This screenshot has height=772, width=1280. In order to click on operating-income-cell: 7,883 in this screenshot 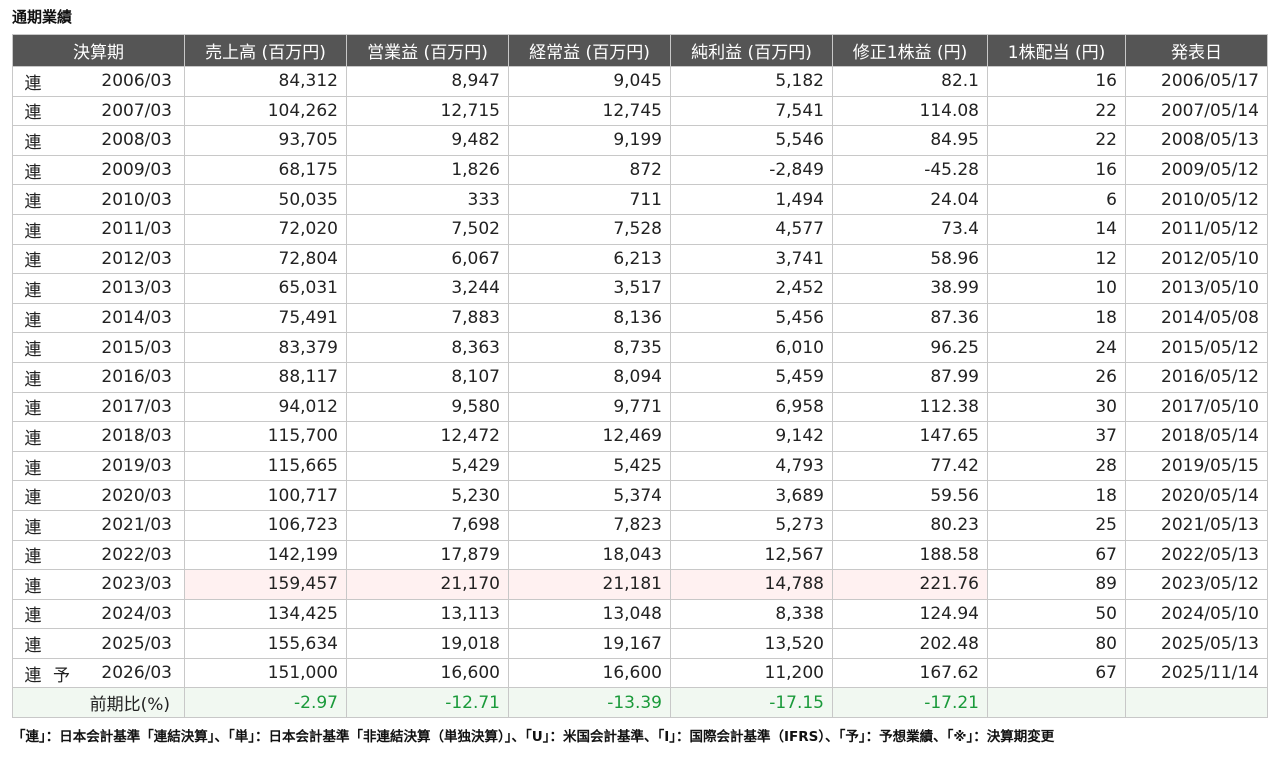, I will do `click(427, 318)`.